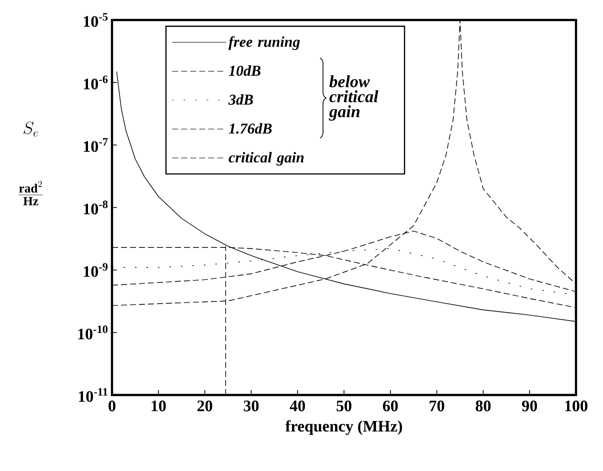  I want to click on x-tick-label: 80, so click(483, 406).